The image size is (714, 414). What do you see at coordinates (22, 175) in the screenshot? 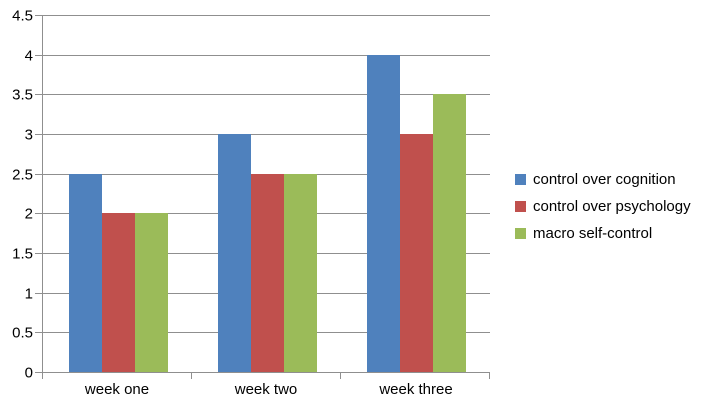
I see `y-axis-tick-label: 2.5` at bounding box center [22, 175].